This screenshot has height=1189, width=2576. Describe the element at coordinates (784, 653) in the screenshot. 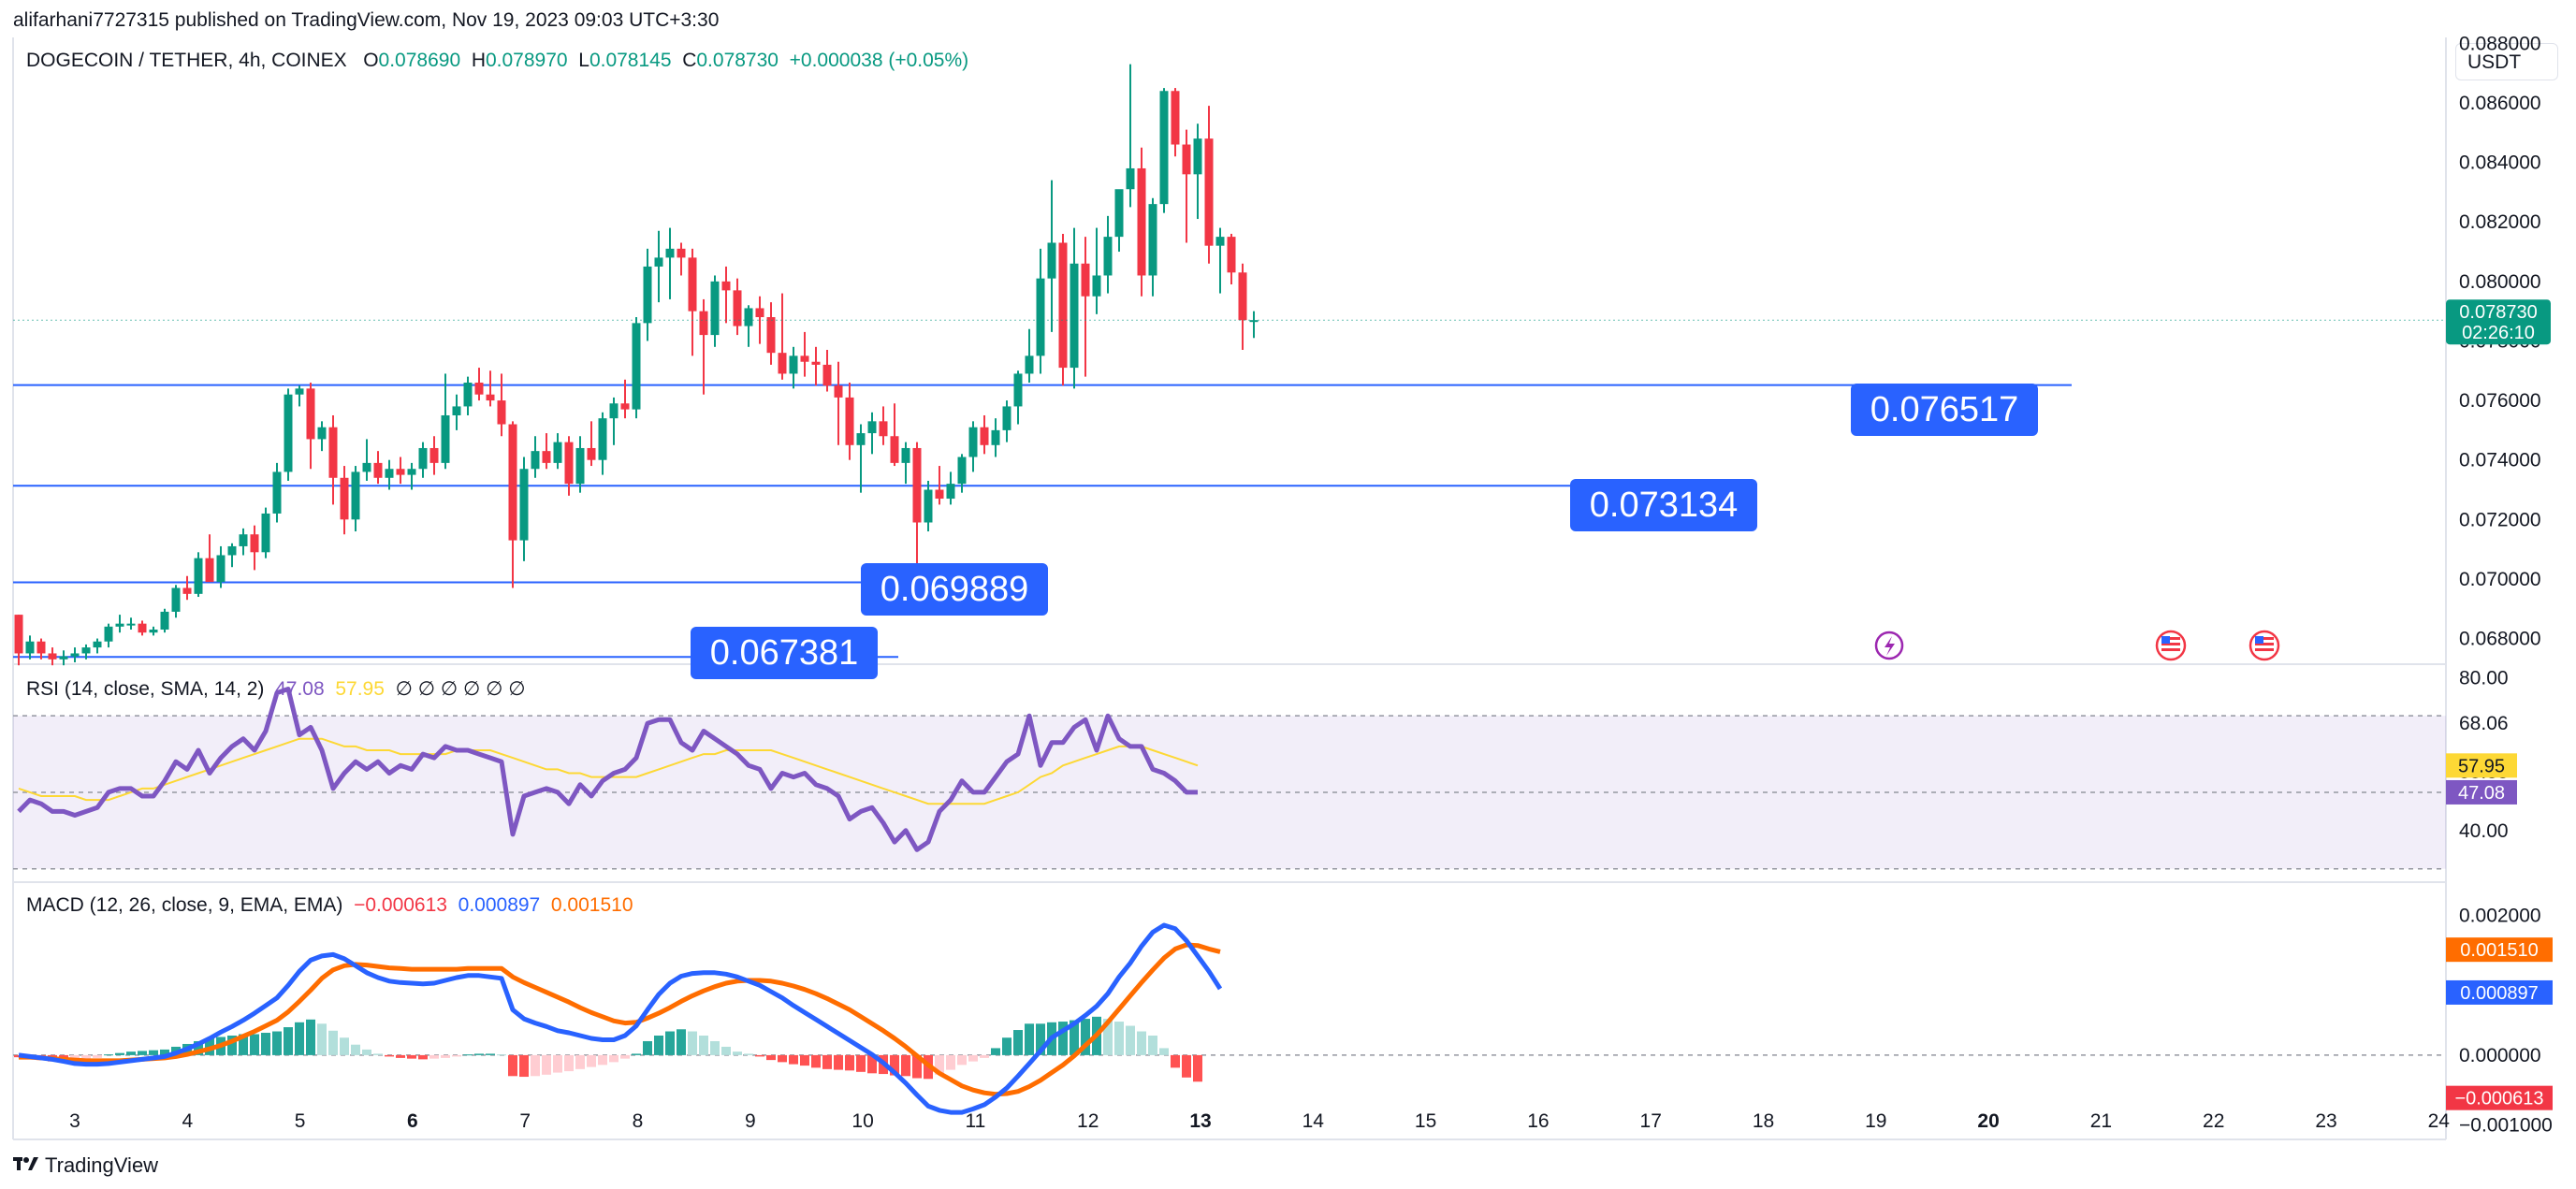

I see `level-label: 0.067381` at that location.